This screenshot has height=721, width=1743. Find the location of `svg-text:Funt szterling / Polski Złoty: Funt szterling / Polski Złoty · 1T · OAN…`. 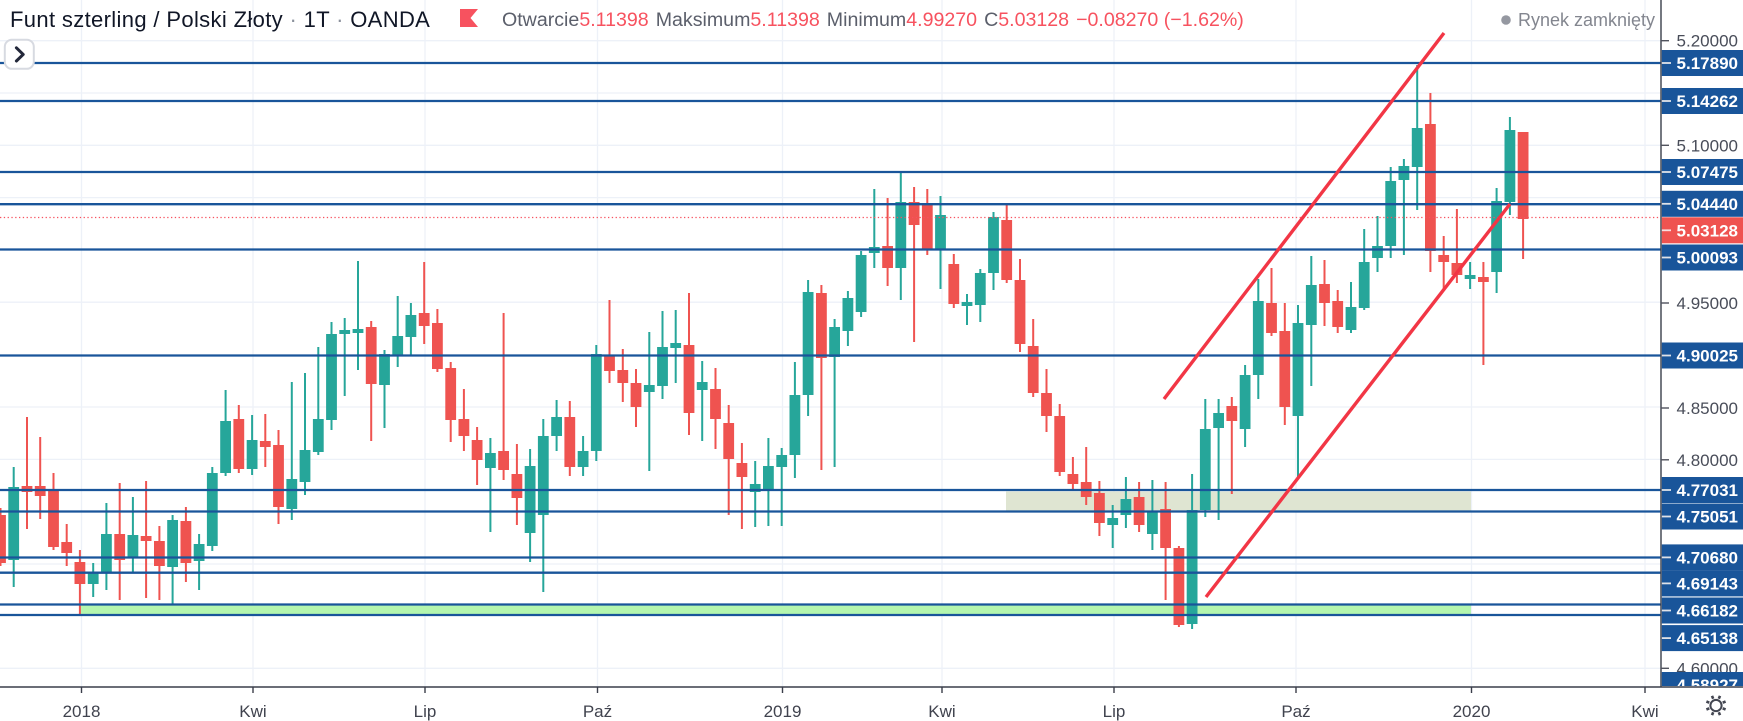

svg-text:Funt szterling / Polski Złoty: Funt szterling / Polski Złoty · 1T · OAN… is located at coordinates (220, 19).